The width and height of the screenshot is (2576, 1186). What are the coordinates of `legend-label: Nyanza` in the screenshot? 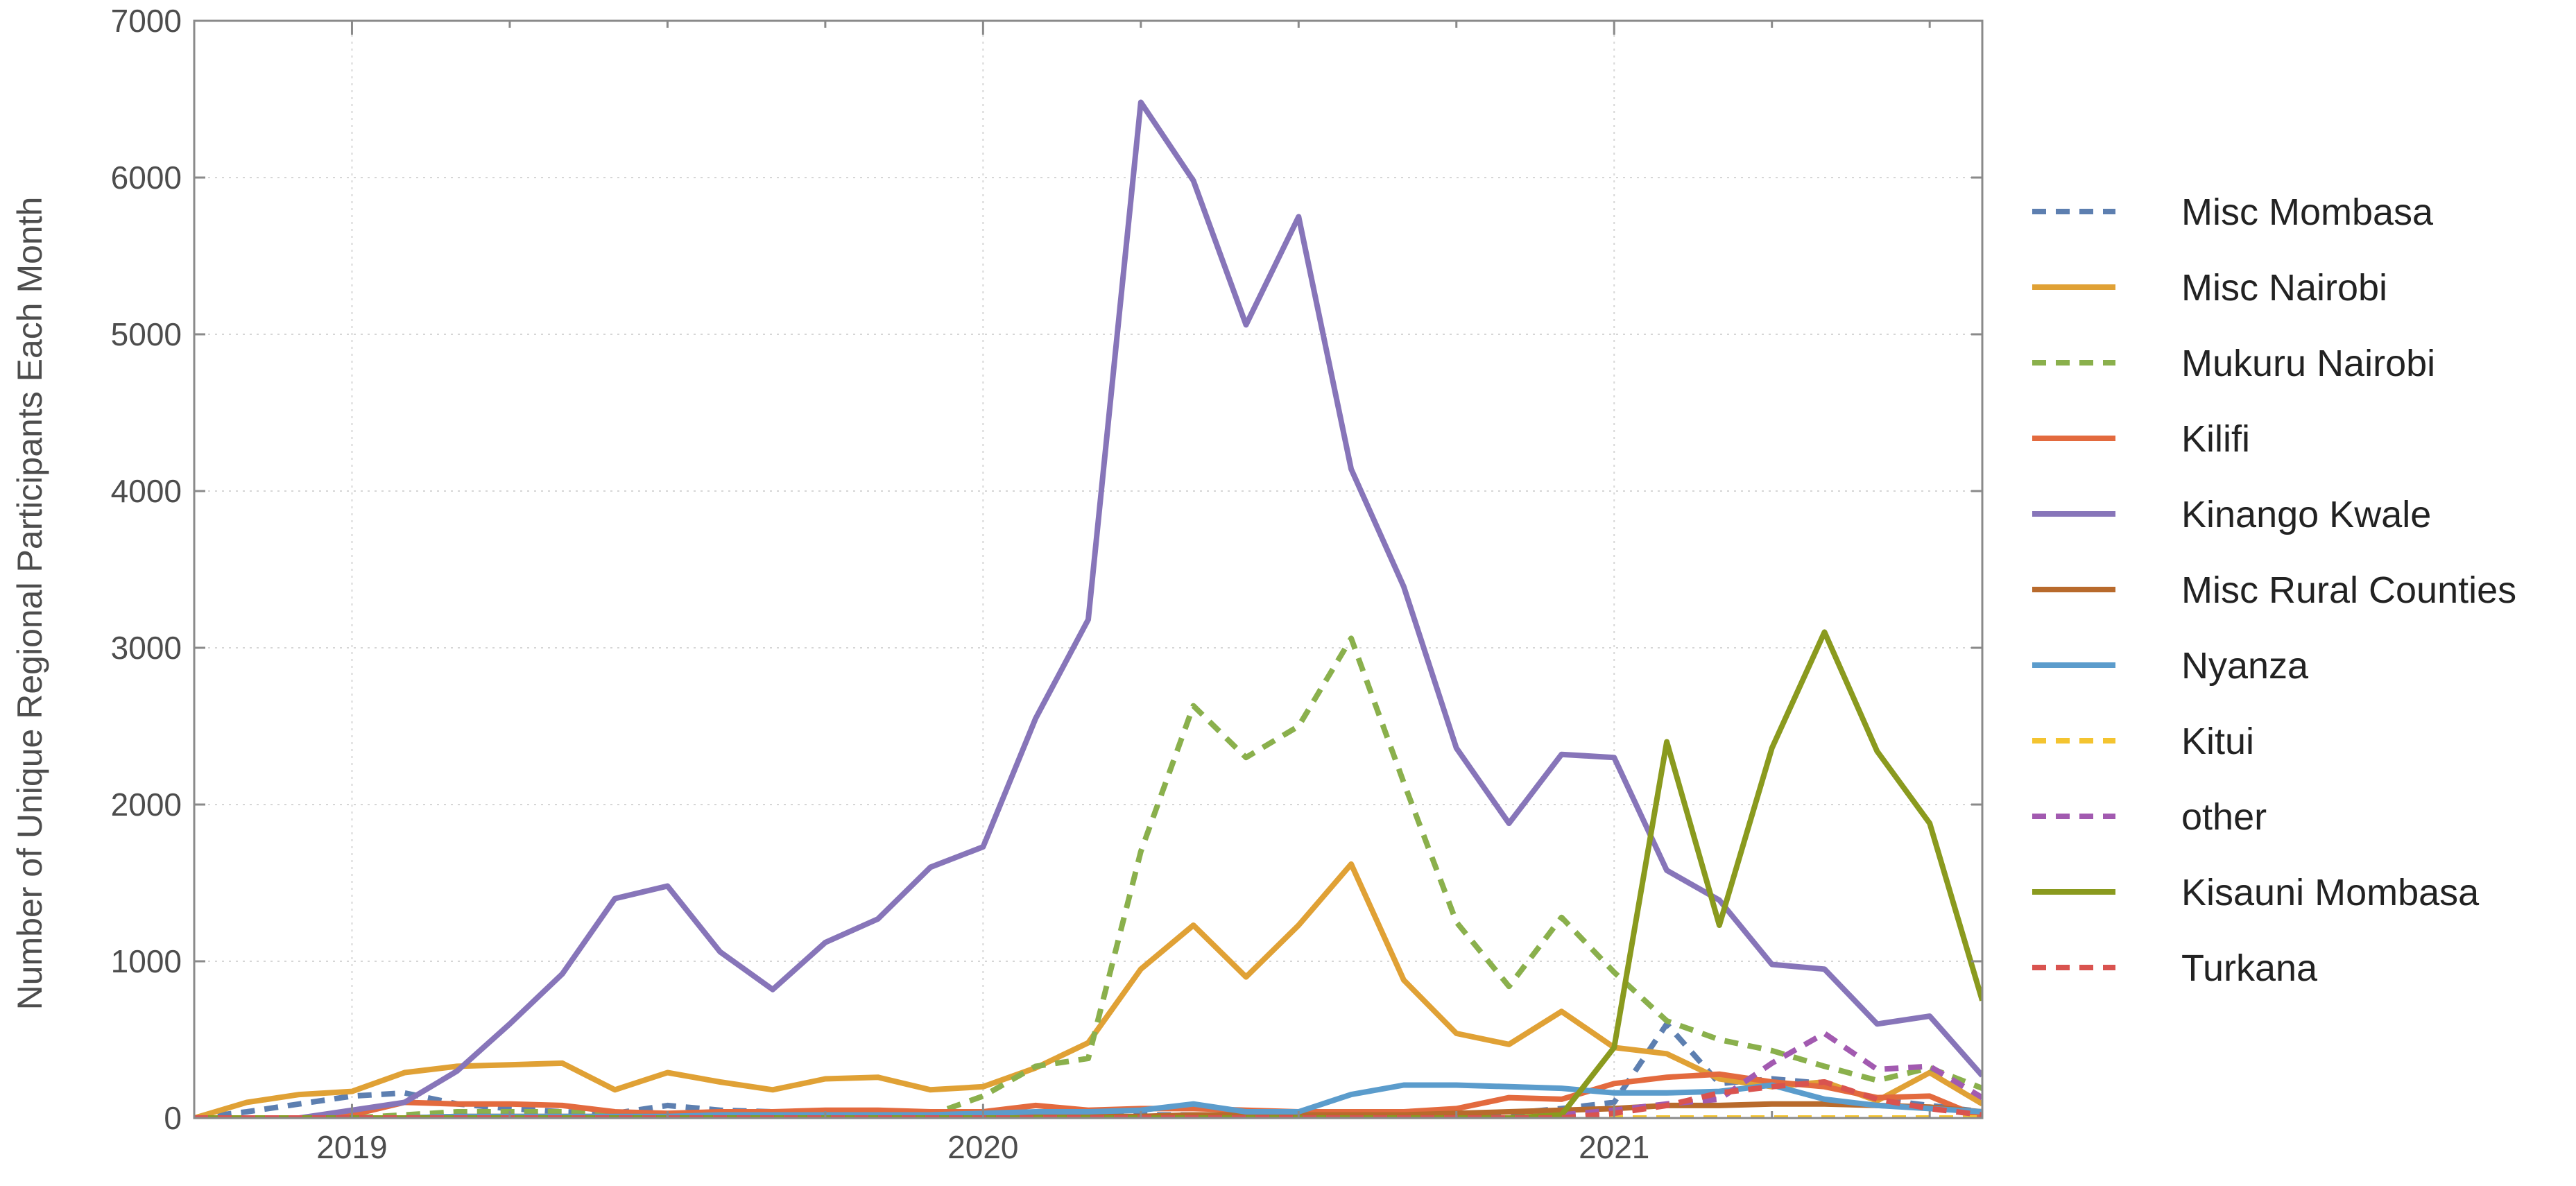 It's located at (2245, 666).